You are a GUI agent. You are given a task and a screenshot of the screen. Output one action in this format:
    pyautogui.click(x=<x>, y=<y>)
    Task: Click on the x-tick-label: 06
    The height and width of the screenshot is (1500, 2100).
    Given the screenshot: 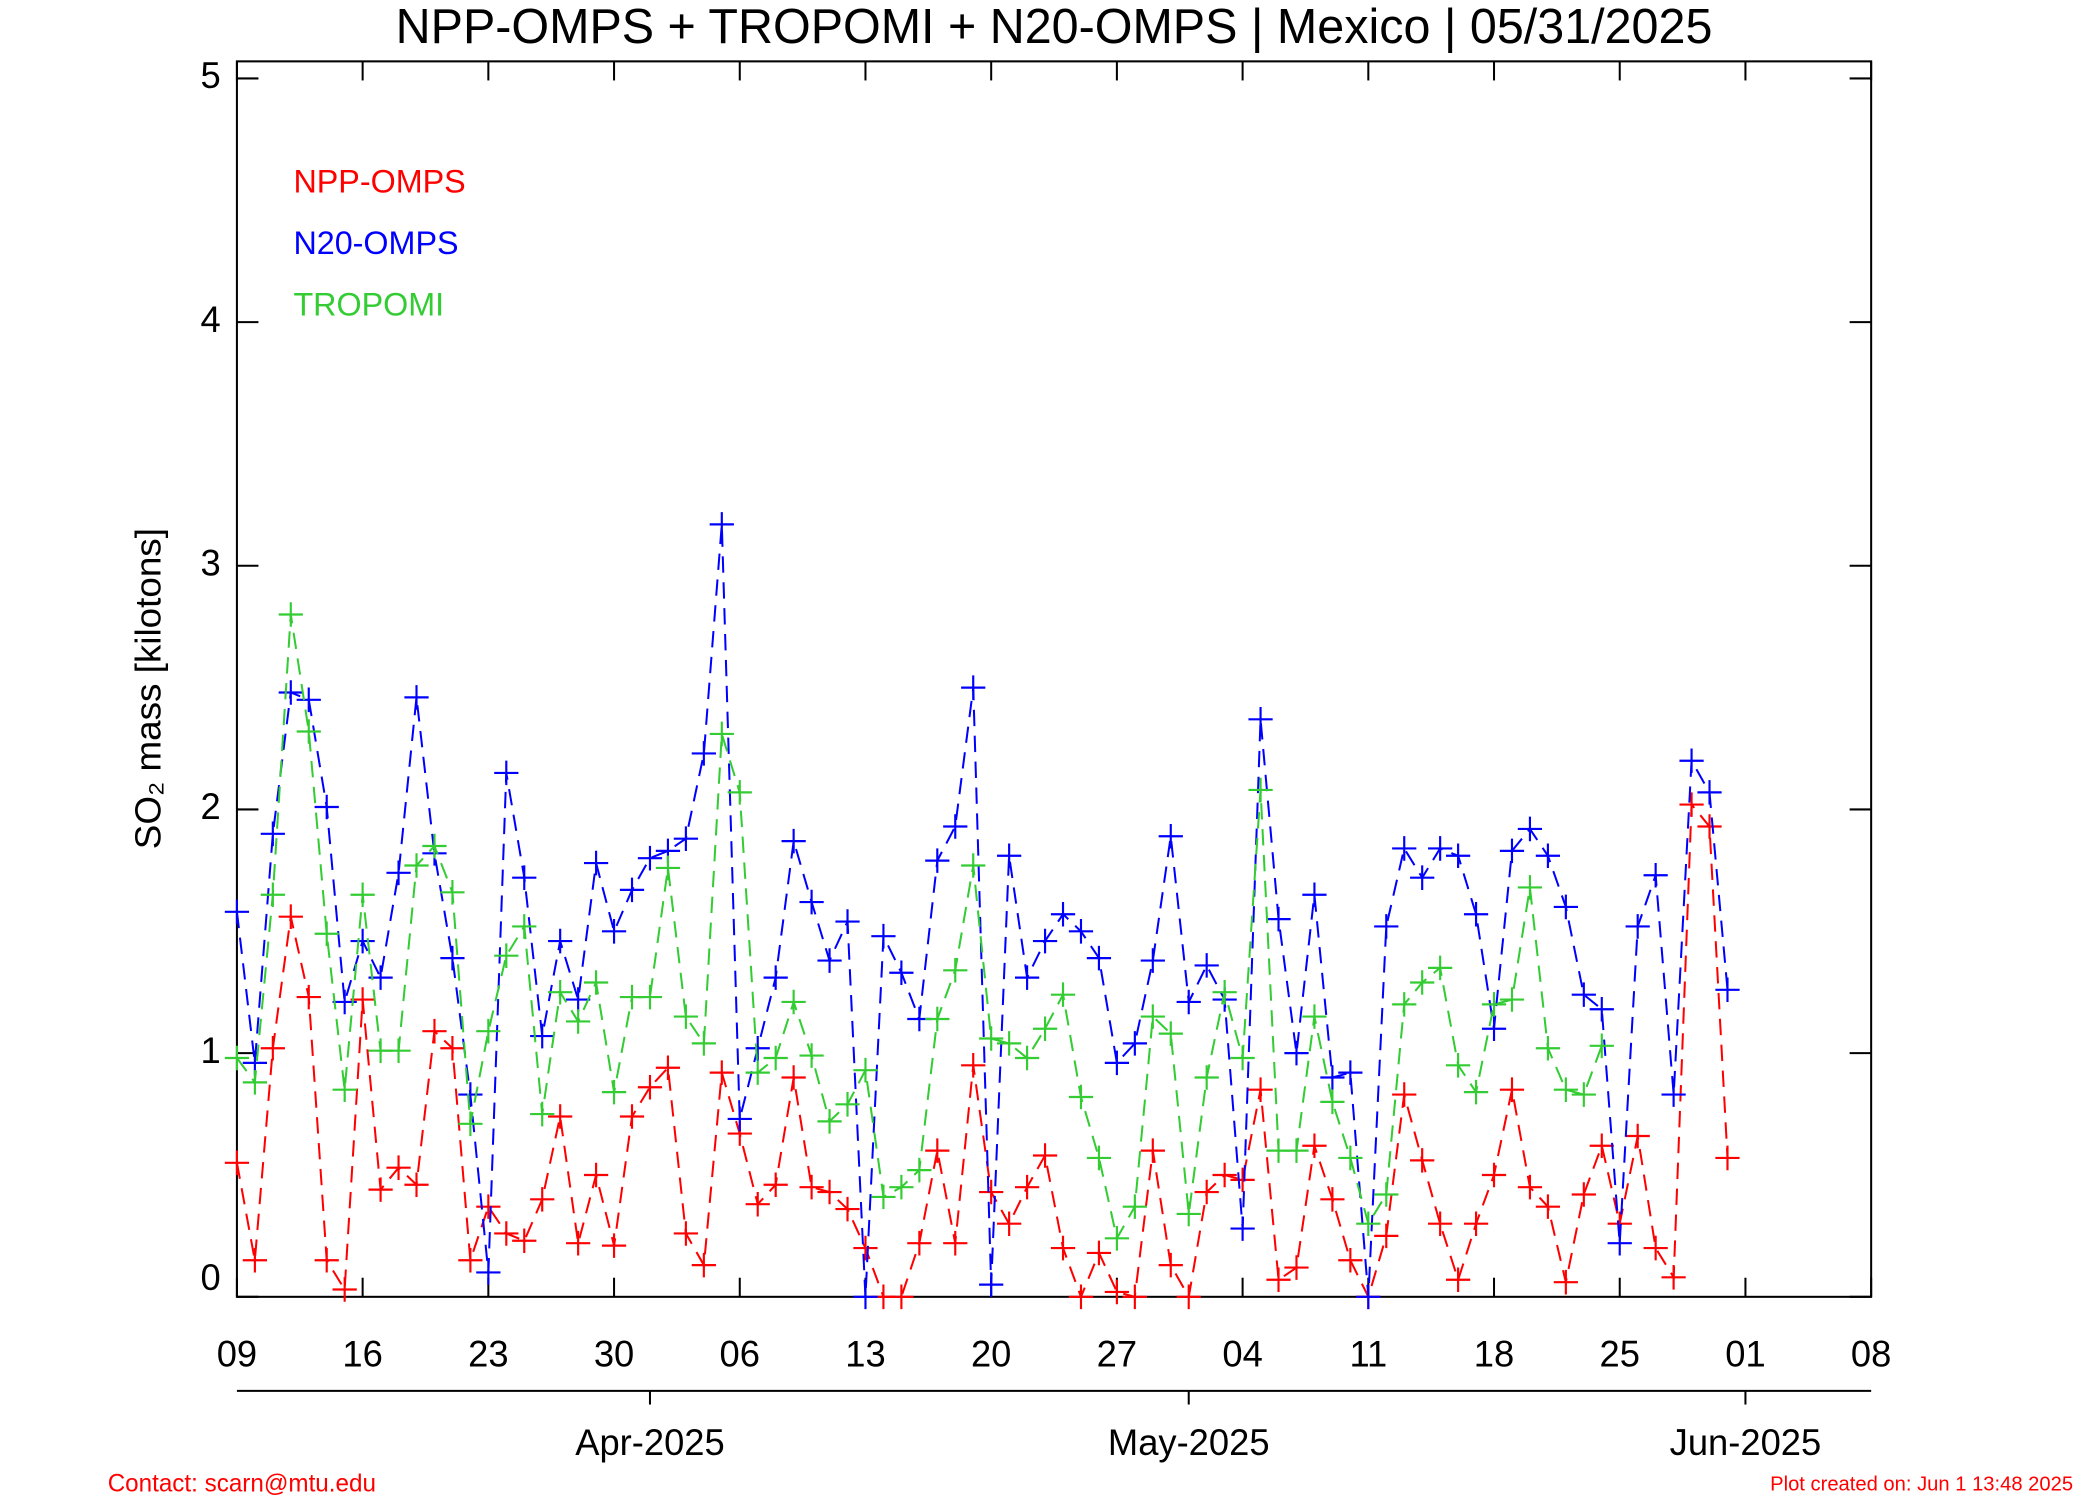 What is the action you would take?
    pyautogui.click(x=740, y=1353)
    